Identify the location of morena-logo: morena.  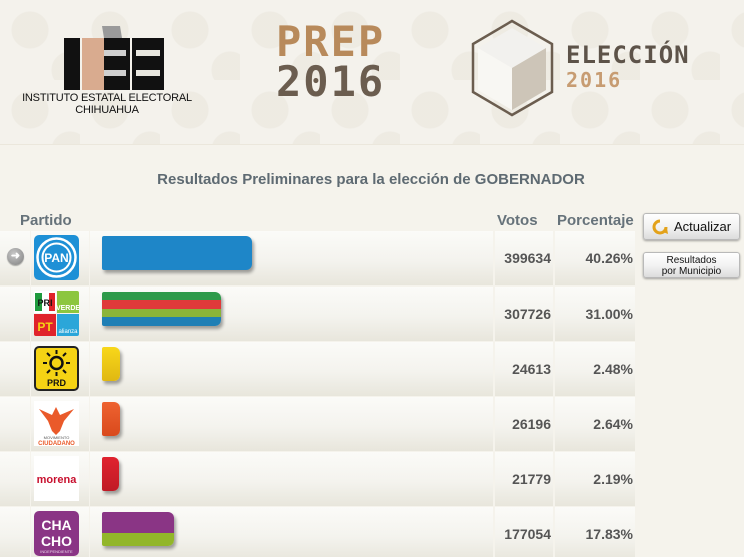
(56, 478).